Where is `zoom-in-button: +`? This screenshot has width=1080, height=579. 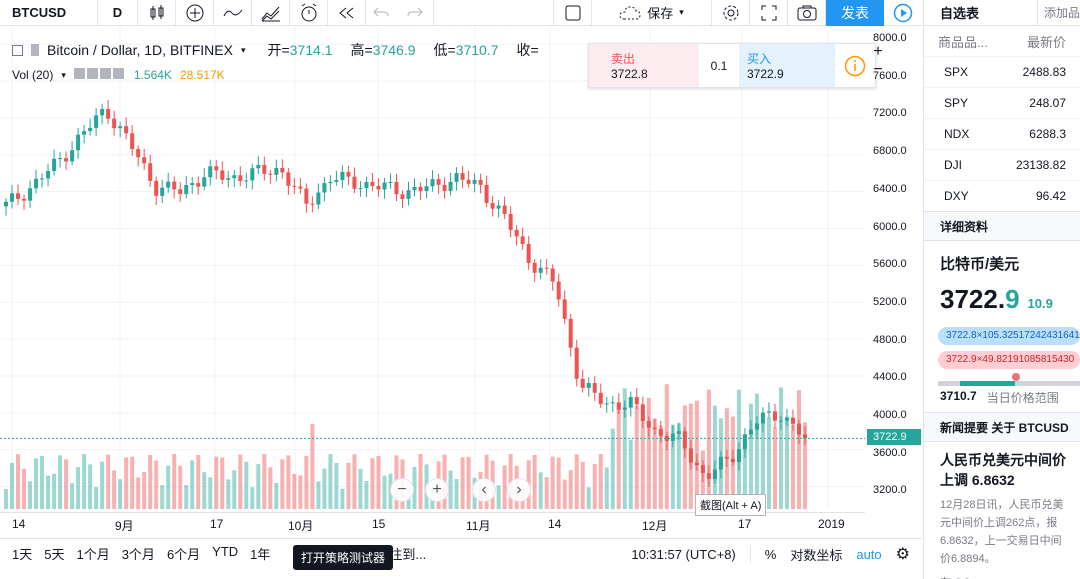
zoom-in-button: + is located at coordinates (437, 490).